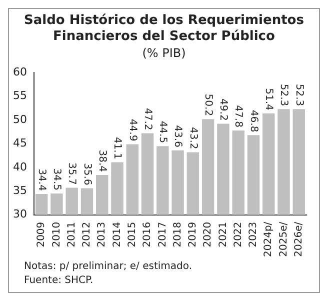  What do you see at coordinates (19, 95) in the screenshot?
I see `y-tick-label: 55` at bounding box center [19, 95].